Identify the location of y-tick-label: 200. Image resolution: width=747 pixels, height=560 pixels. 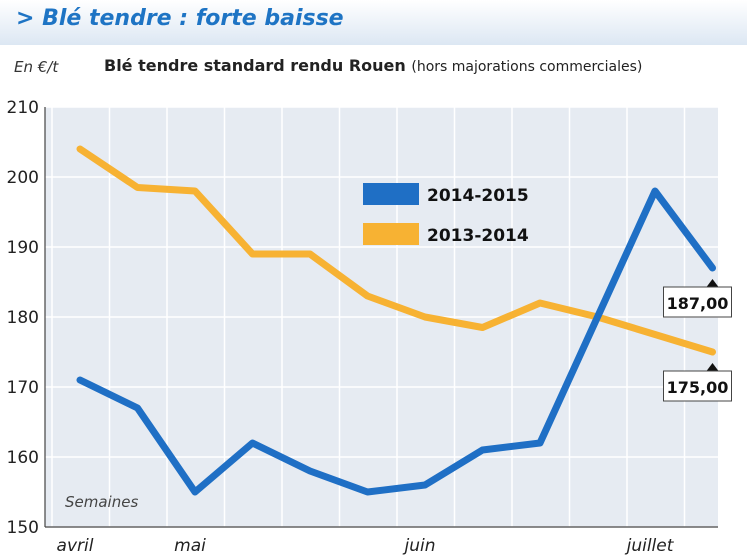
(23, 178).